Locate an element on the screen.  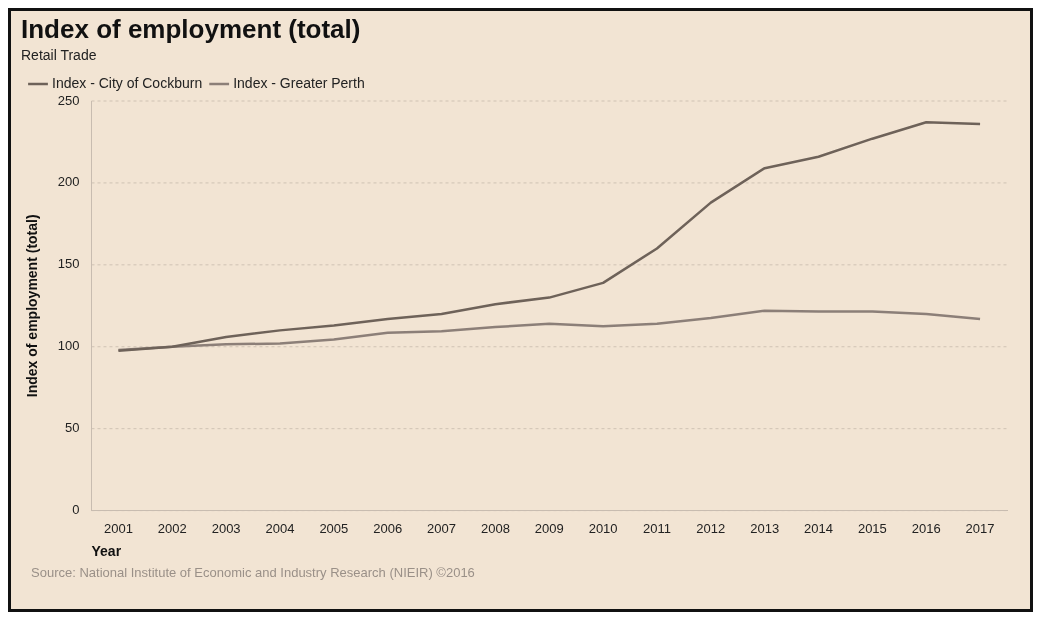
x-tick-label: 2016 is located at coordinates (926, 528).